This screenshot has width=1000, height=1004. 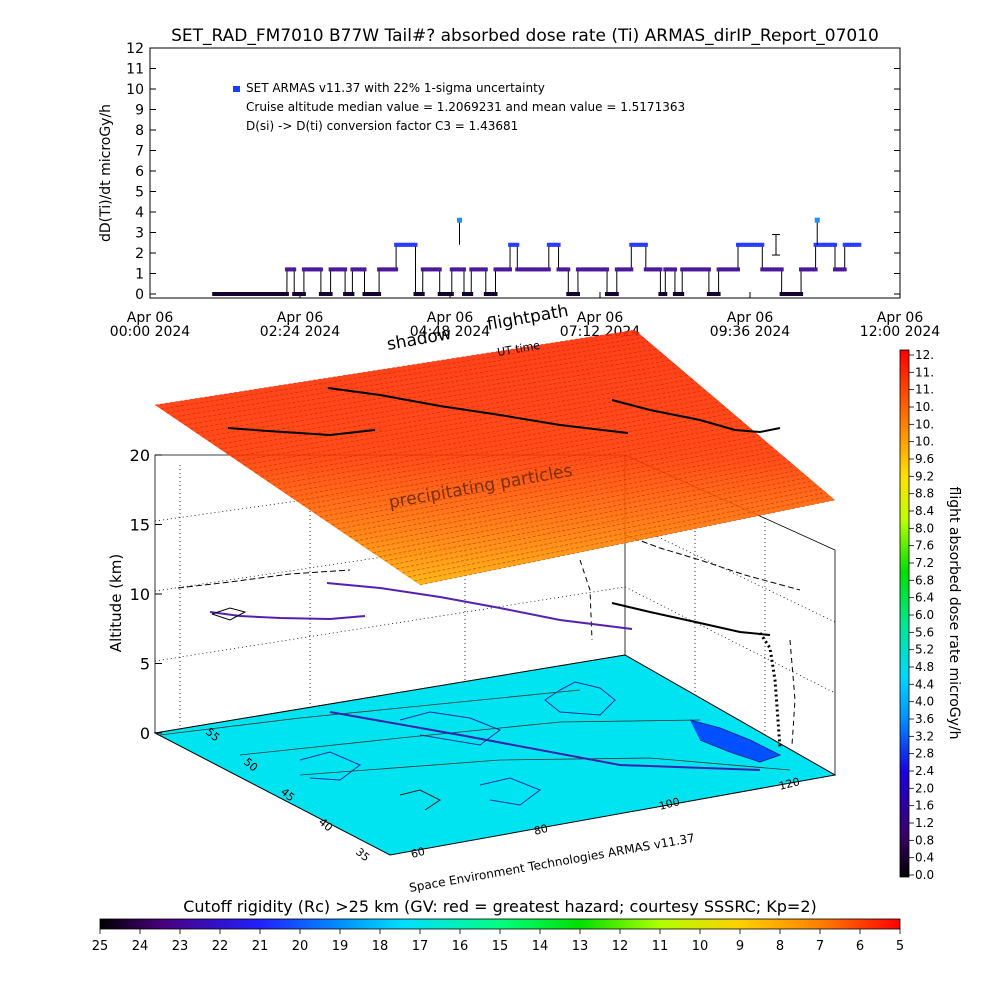 What do you see at coordinates (924, 355) in the screenshot?
I see `dose-colorbar-tick-label: 12.` at bounding box center [924, 355].